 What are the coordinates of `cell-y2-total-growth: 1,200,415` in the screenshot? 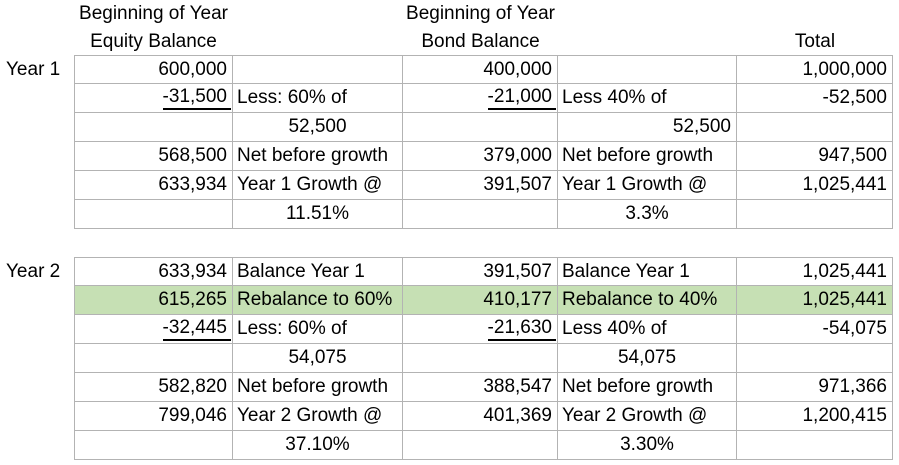 It's located at (815, 416).